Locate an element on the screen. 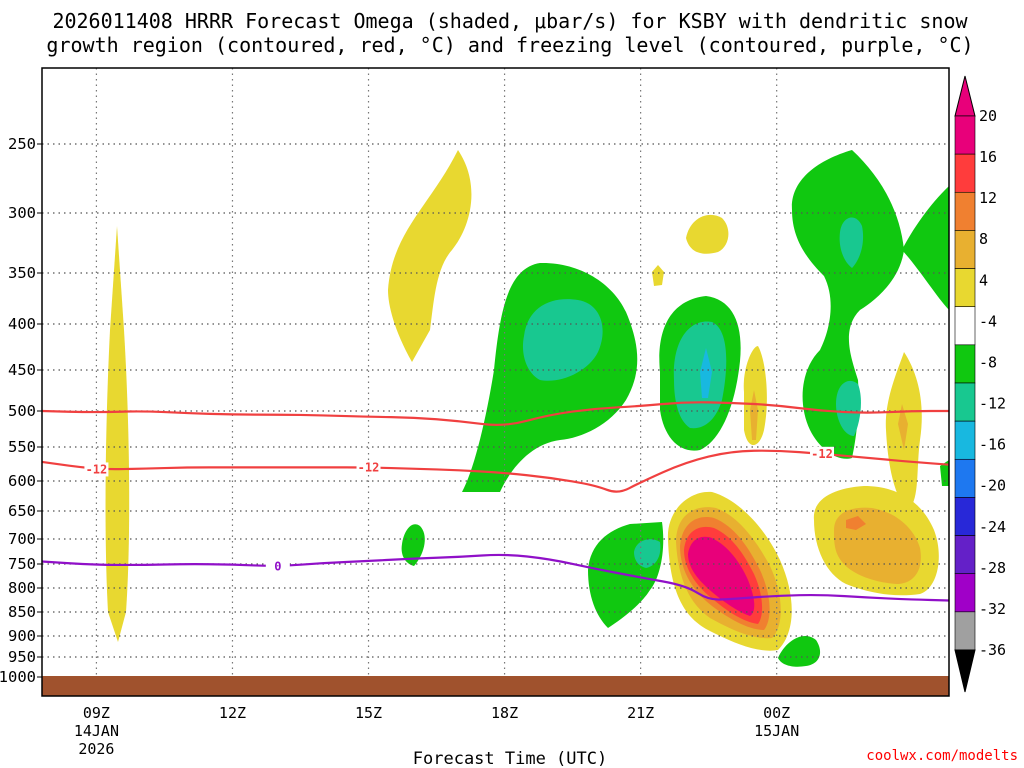  colorbar-label: -28 is located at coordinates (992, 568).